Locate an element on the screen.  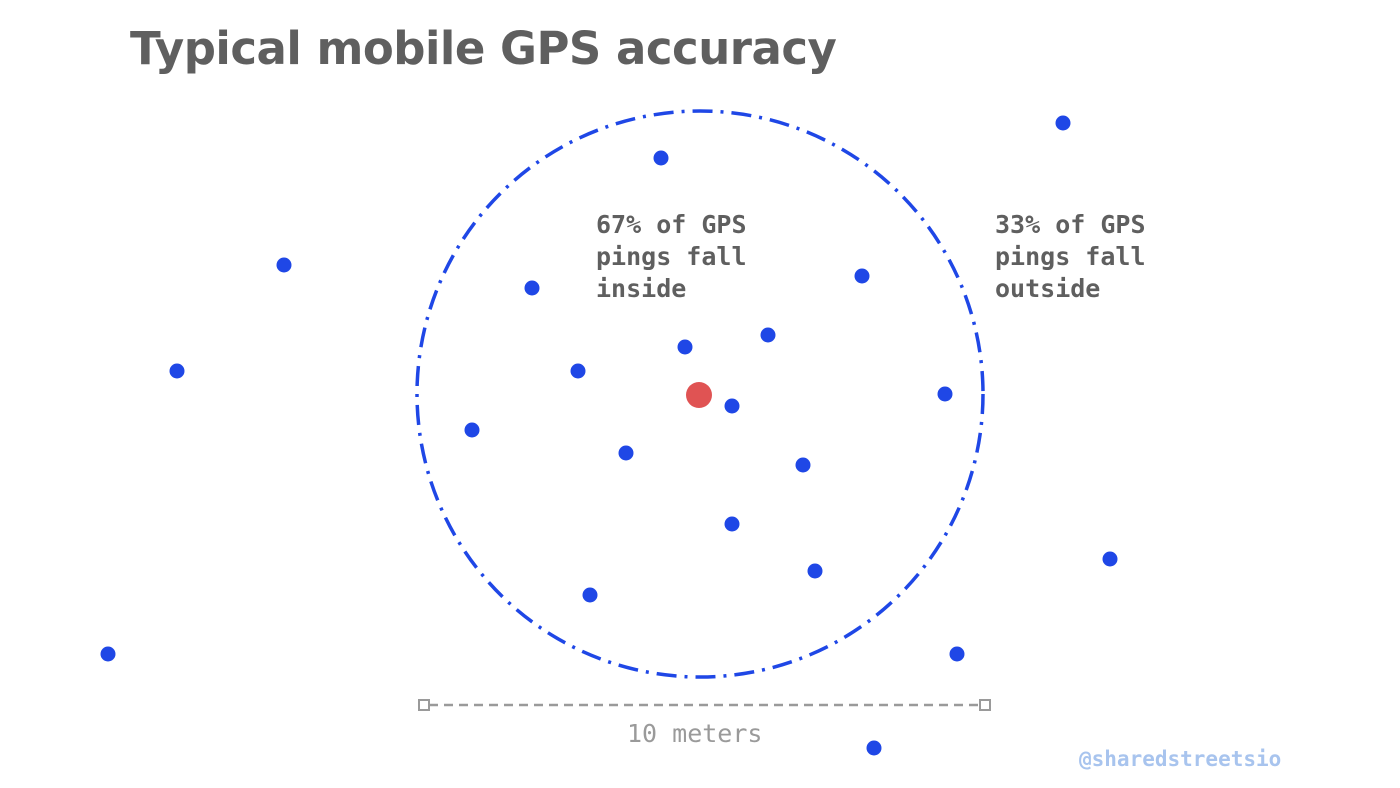
inside-callout-line: inside is located at coordinates (641, 288).